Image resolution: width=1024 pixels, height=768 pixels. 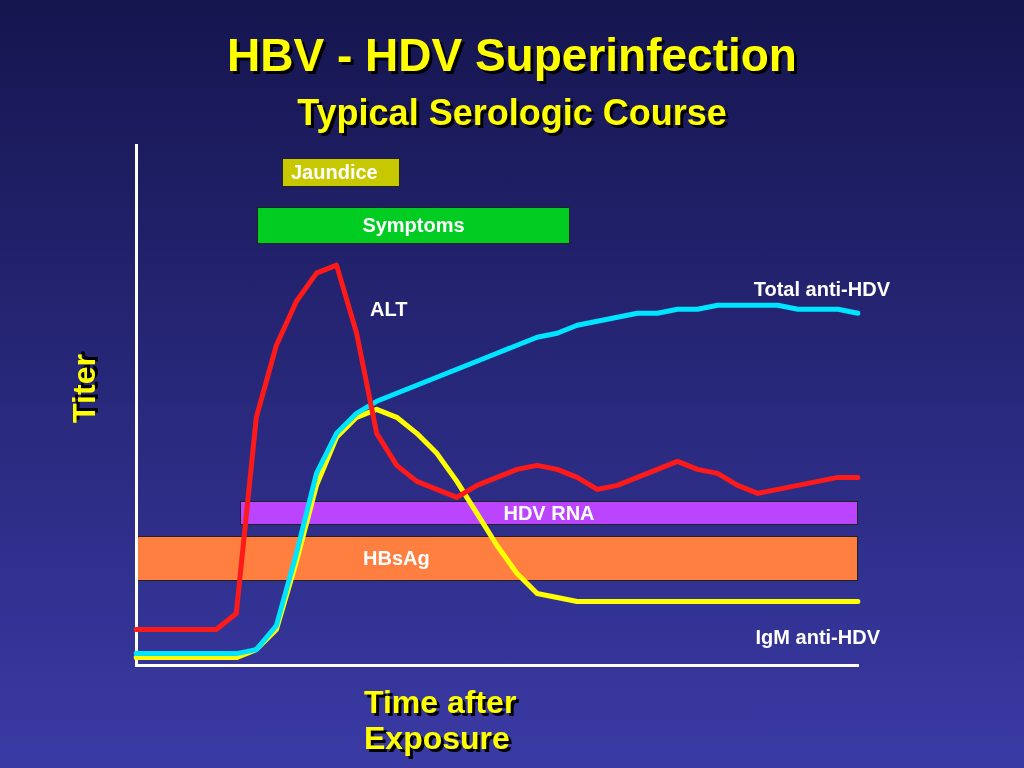 What do you see at coordinates (413, 225) in the screenshot?
I see `labelled-strip: Symptoms` at bounding box center [413, 225].